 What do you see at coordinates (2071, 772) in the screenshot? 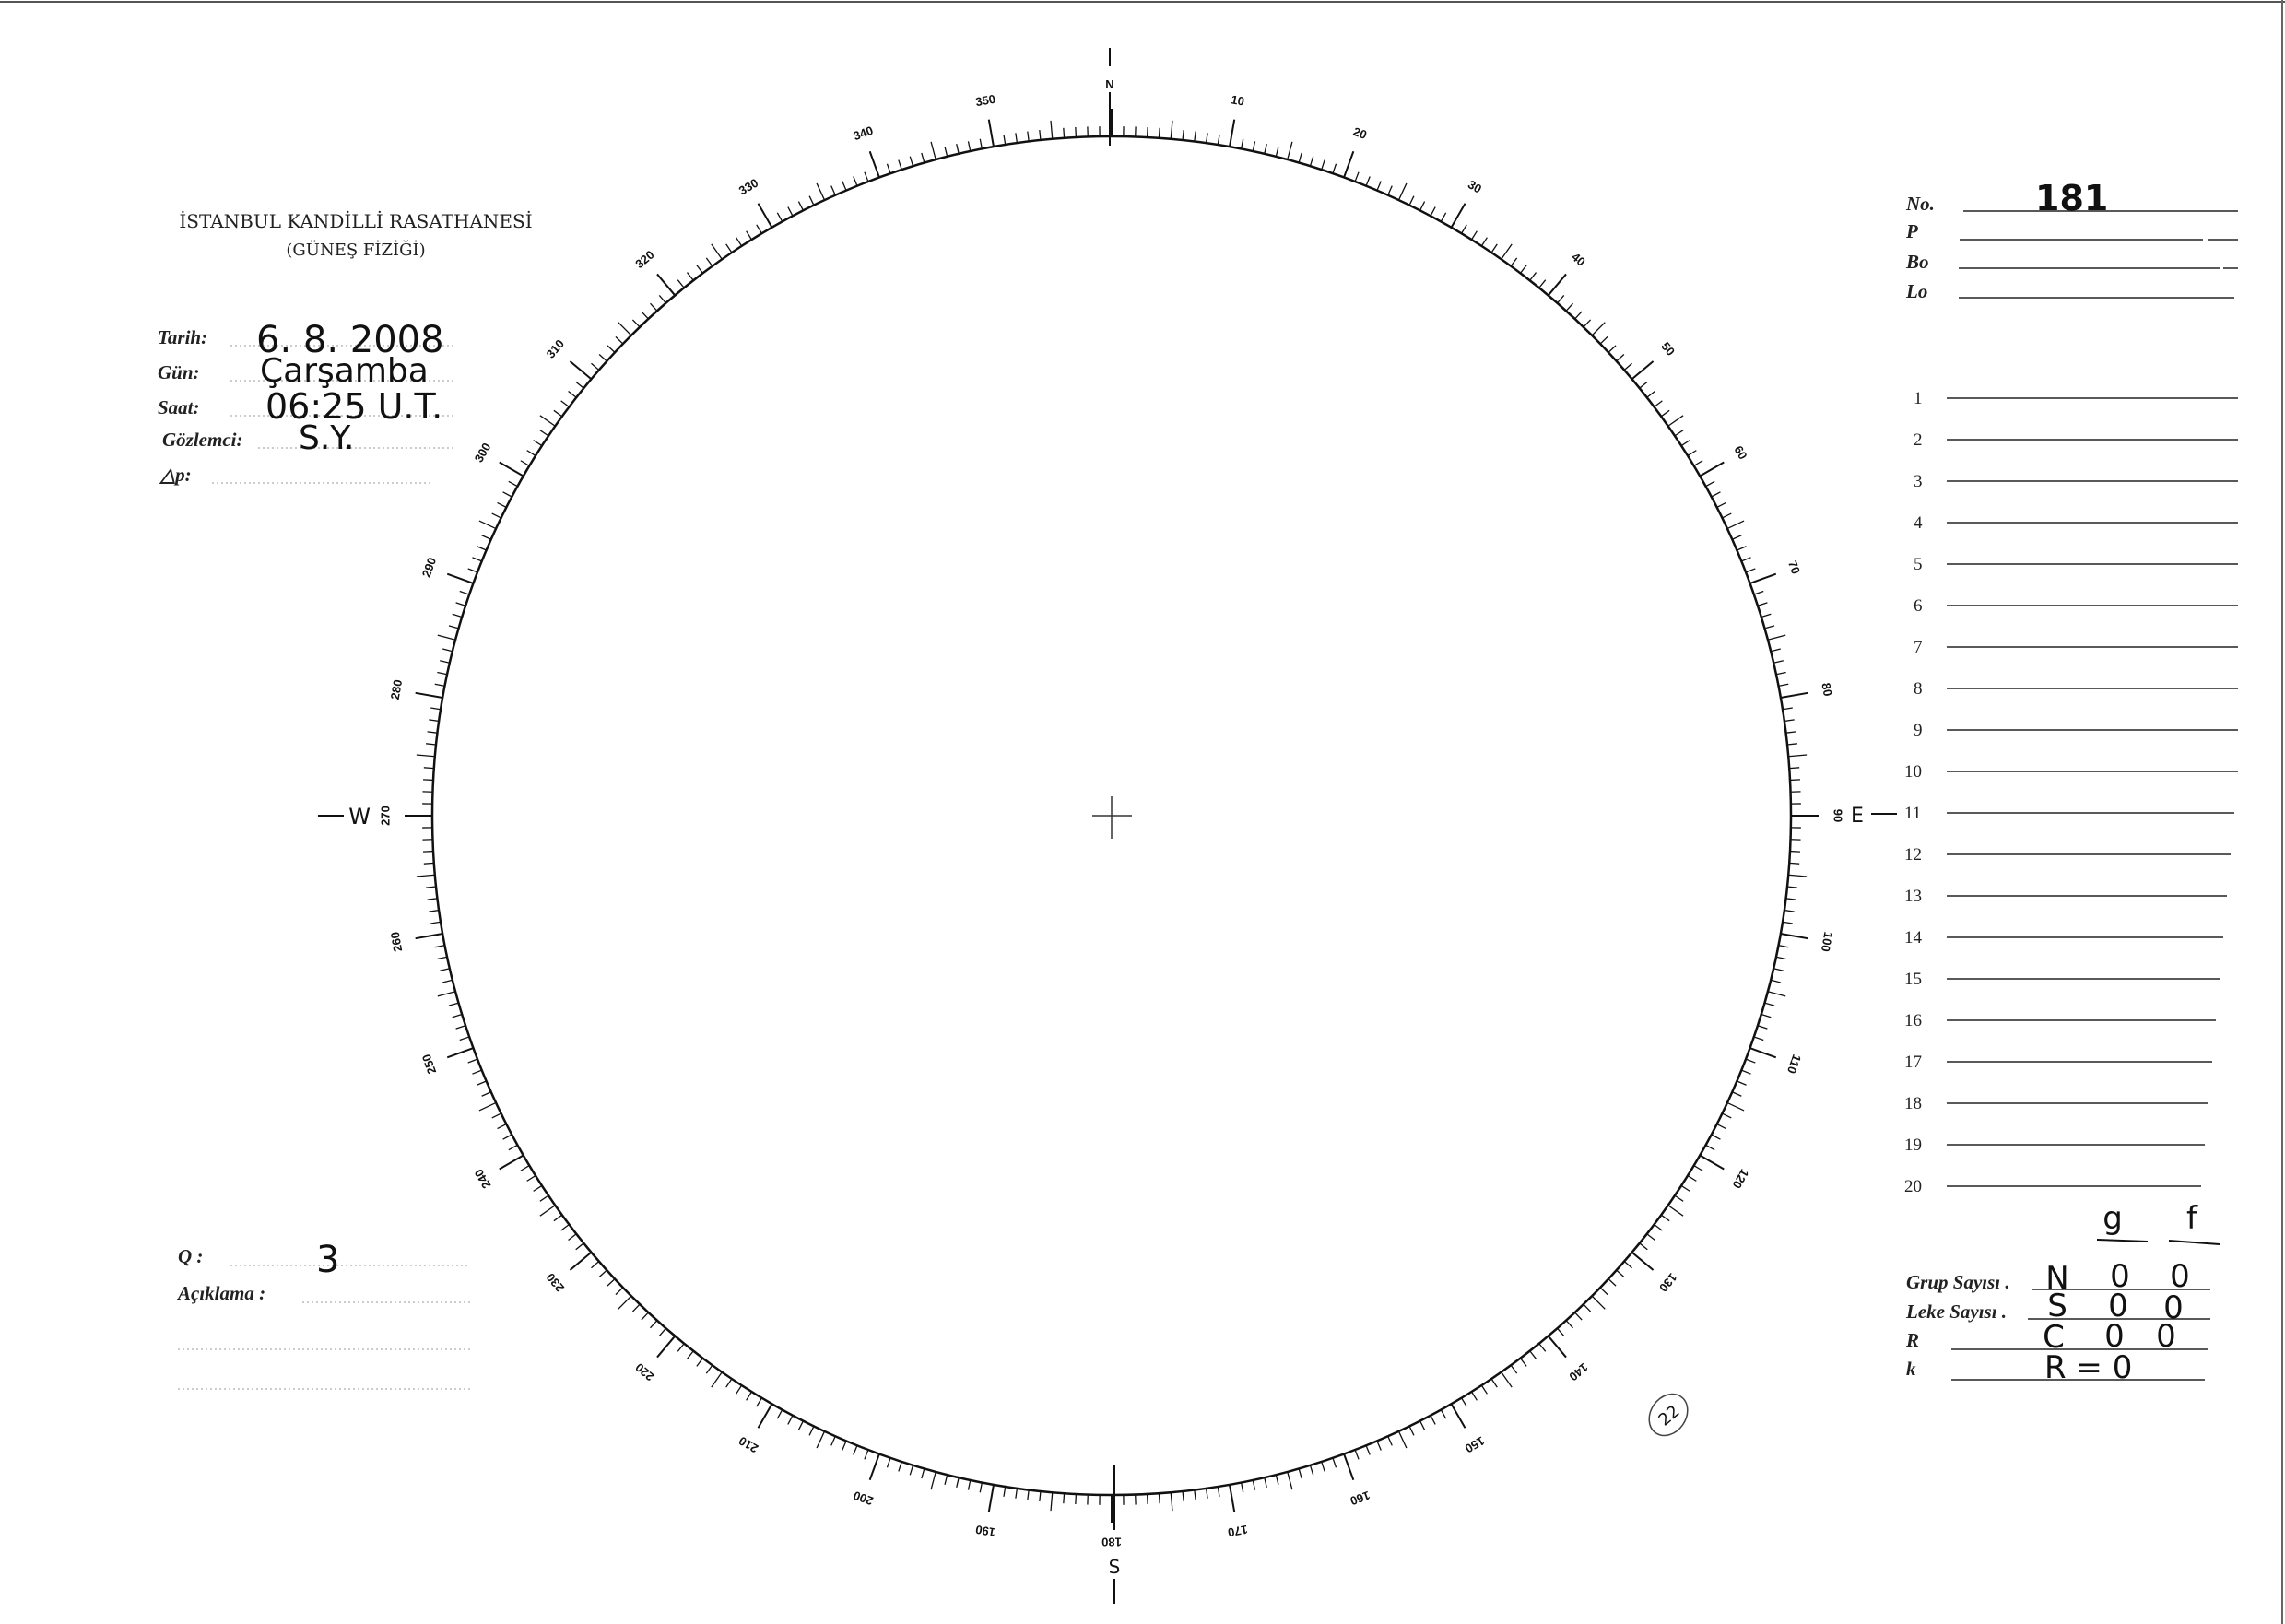
I see `spot-row: 10` at bounding box center [2071, 772].